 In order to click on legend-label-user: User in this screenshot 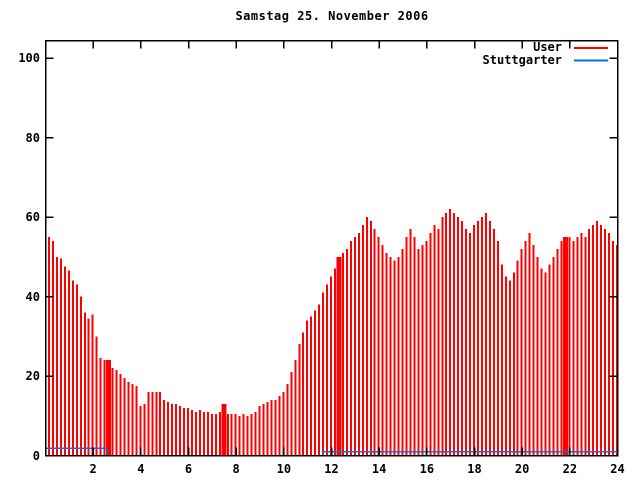, I will do `click(547, 47)`.